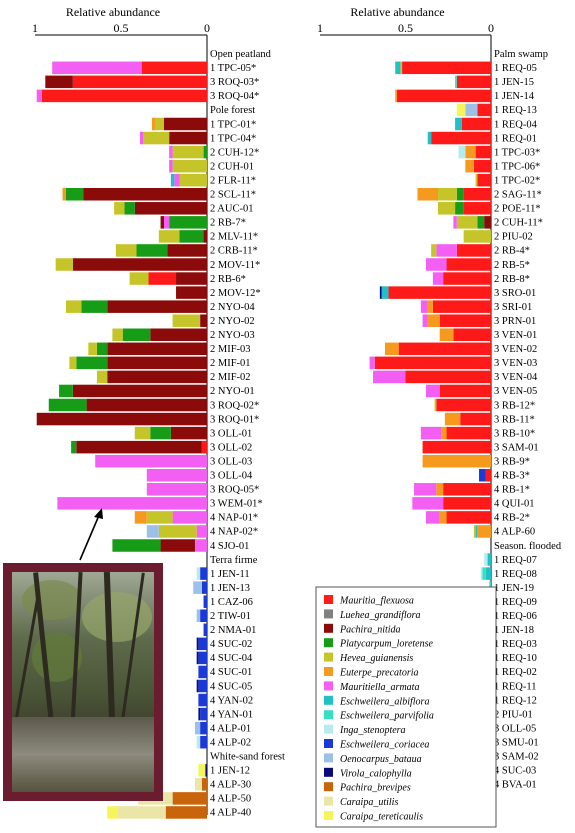  Describe the element at coordinates (152, 531) in the screenshot. I see `bar-4-nap-02-oenocarpus-bataua` at that location.